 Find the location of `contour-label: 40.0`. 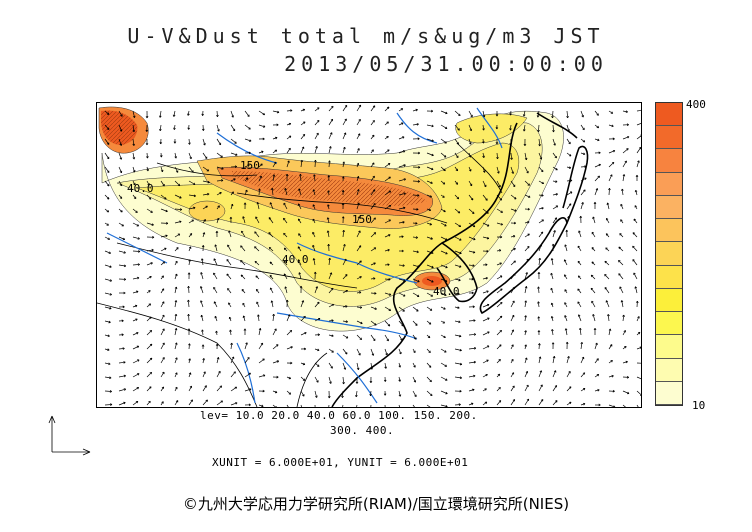

contour-label: 40.0 is located at coordinates (446, 291).